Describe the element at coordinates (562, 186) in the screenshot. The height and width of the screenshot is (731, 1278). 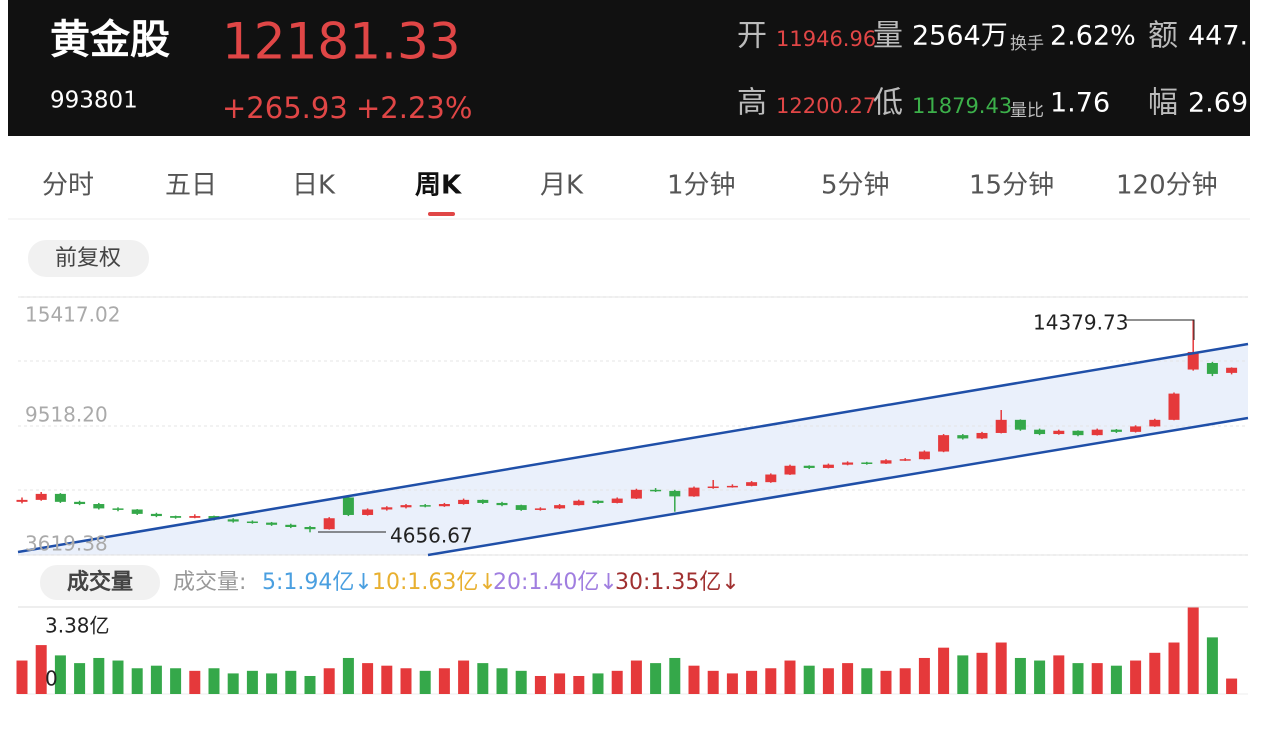
I see `tab: 月K` at that location.